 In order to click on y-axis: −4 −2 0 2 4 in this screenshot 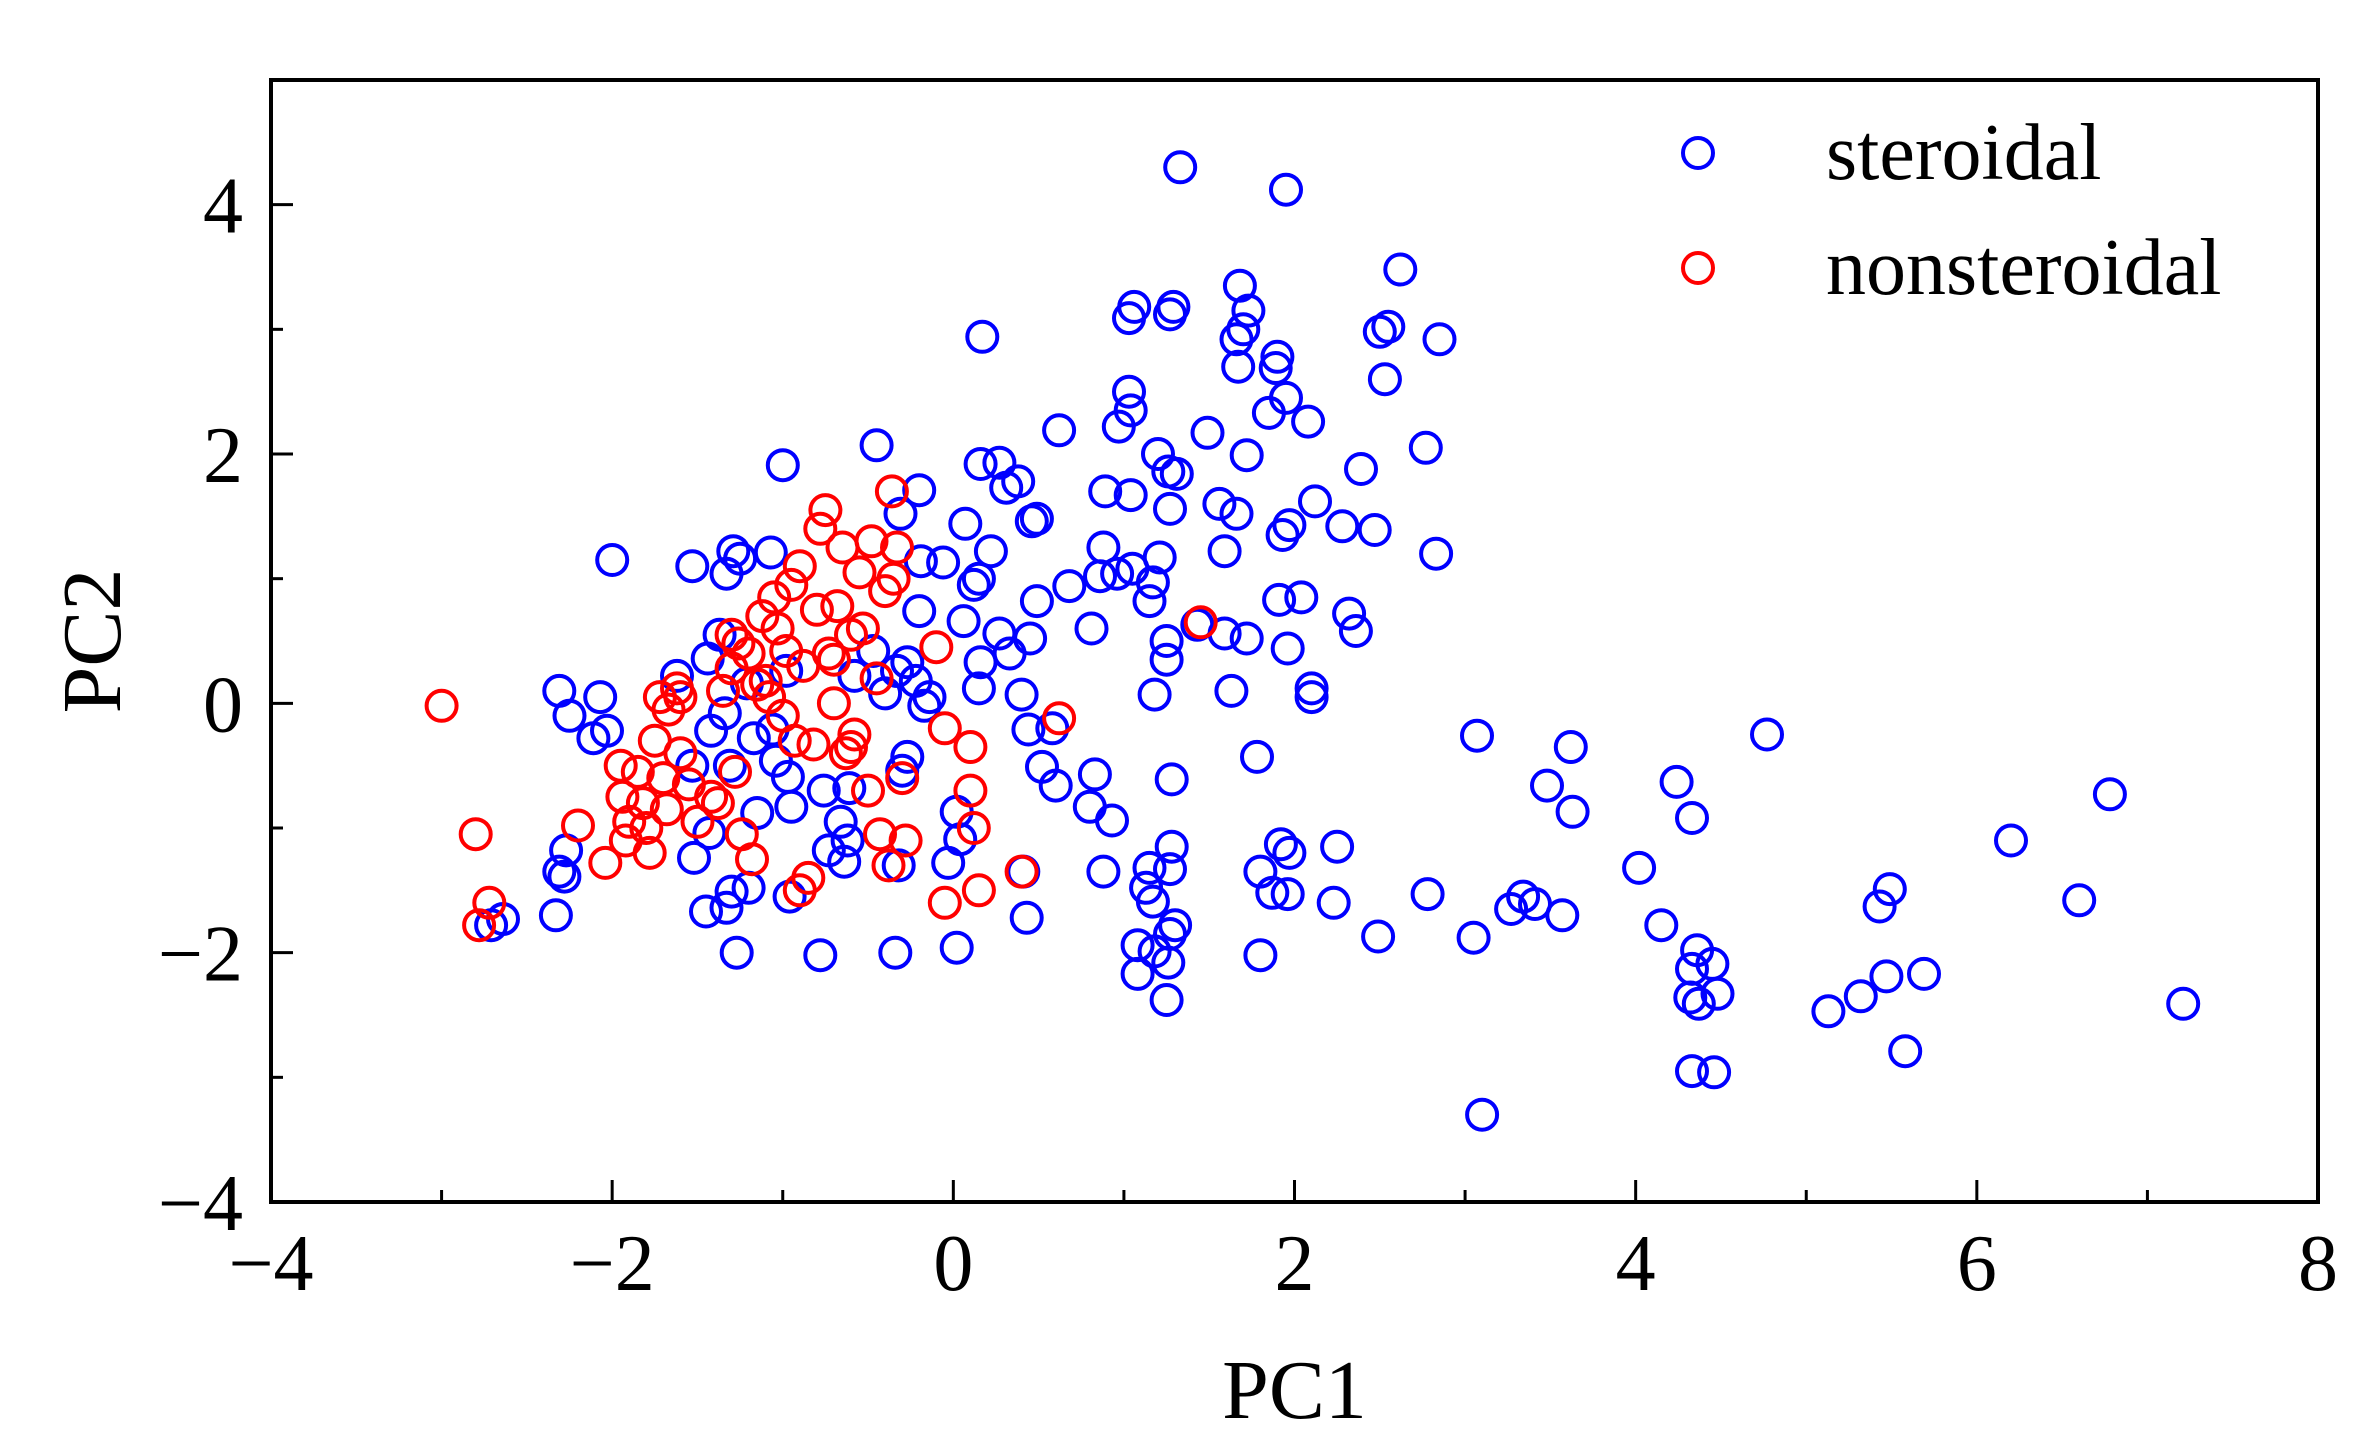, I will do `click(225, 705)`.